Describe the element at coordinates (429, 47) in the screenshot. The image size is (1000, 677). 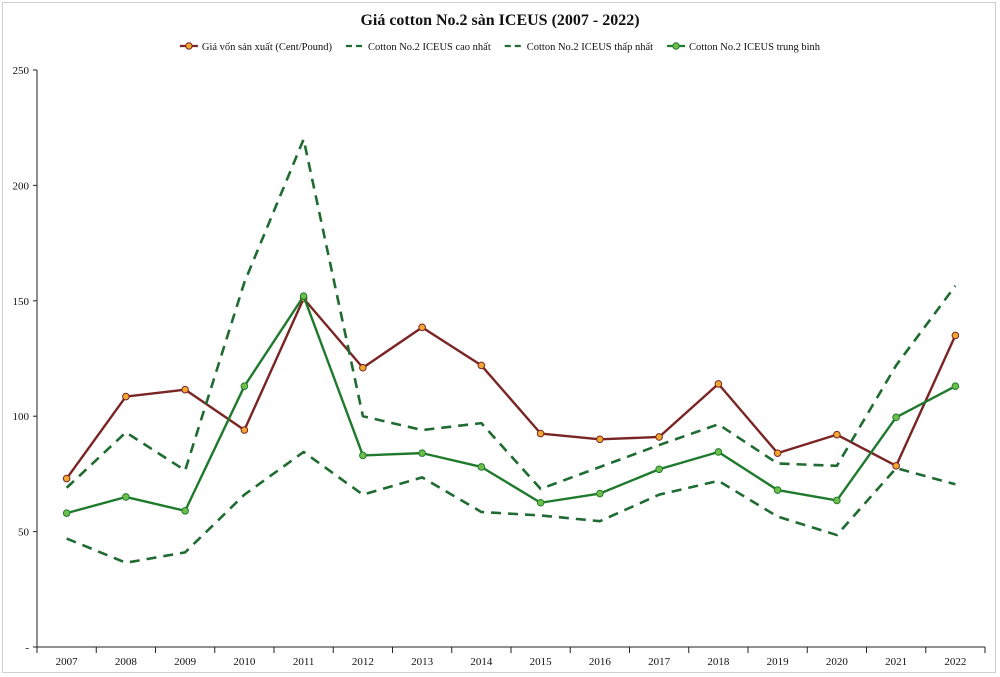
I see `legend-label: Cotton No.2 ICEUS cao nhất` at that location.